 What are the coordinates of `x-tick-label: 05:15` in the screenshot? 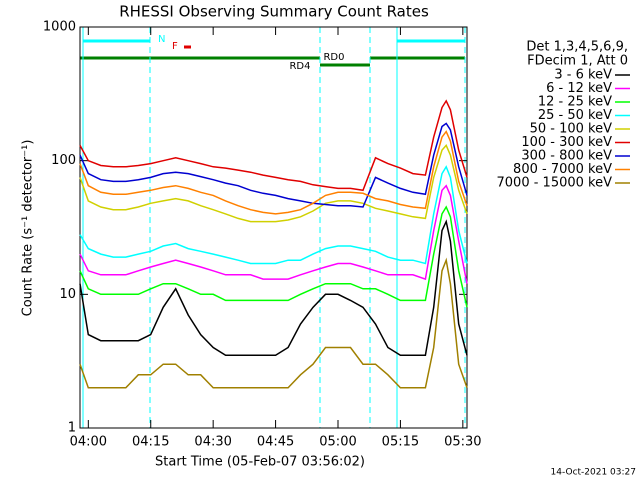 It's located at (400, 442).